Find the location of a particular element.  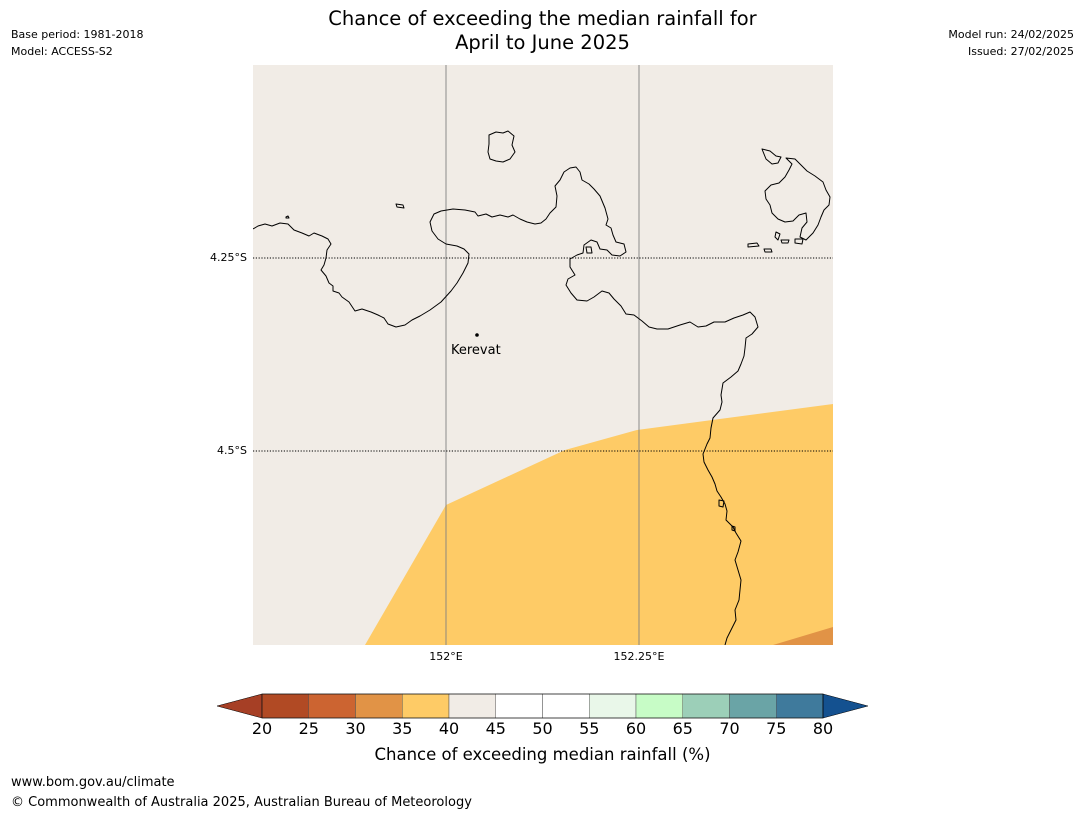

place-label-kerevat: Kerevat is located at coordinates (476, 350).